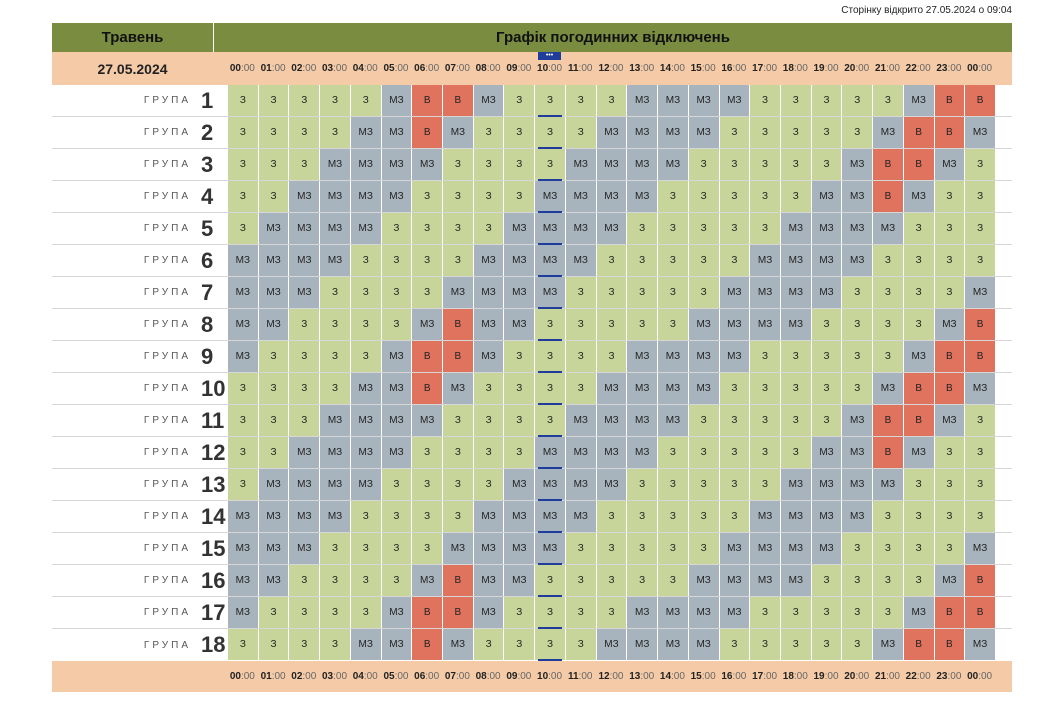 This screenshot has width=1045, height=703. Describe the element at coordinates (139, 420) in the screenshot. I see `group-label: ГРУПА 11` at that location.